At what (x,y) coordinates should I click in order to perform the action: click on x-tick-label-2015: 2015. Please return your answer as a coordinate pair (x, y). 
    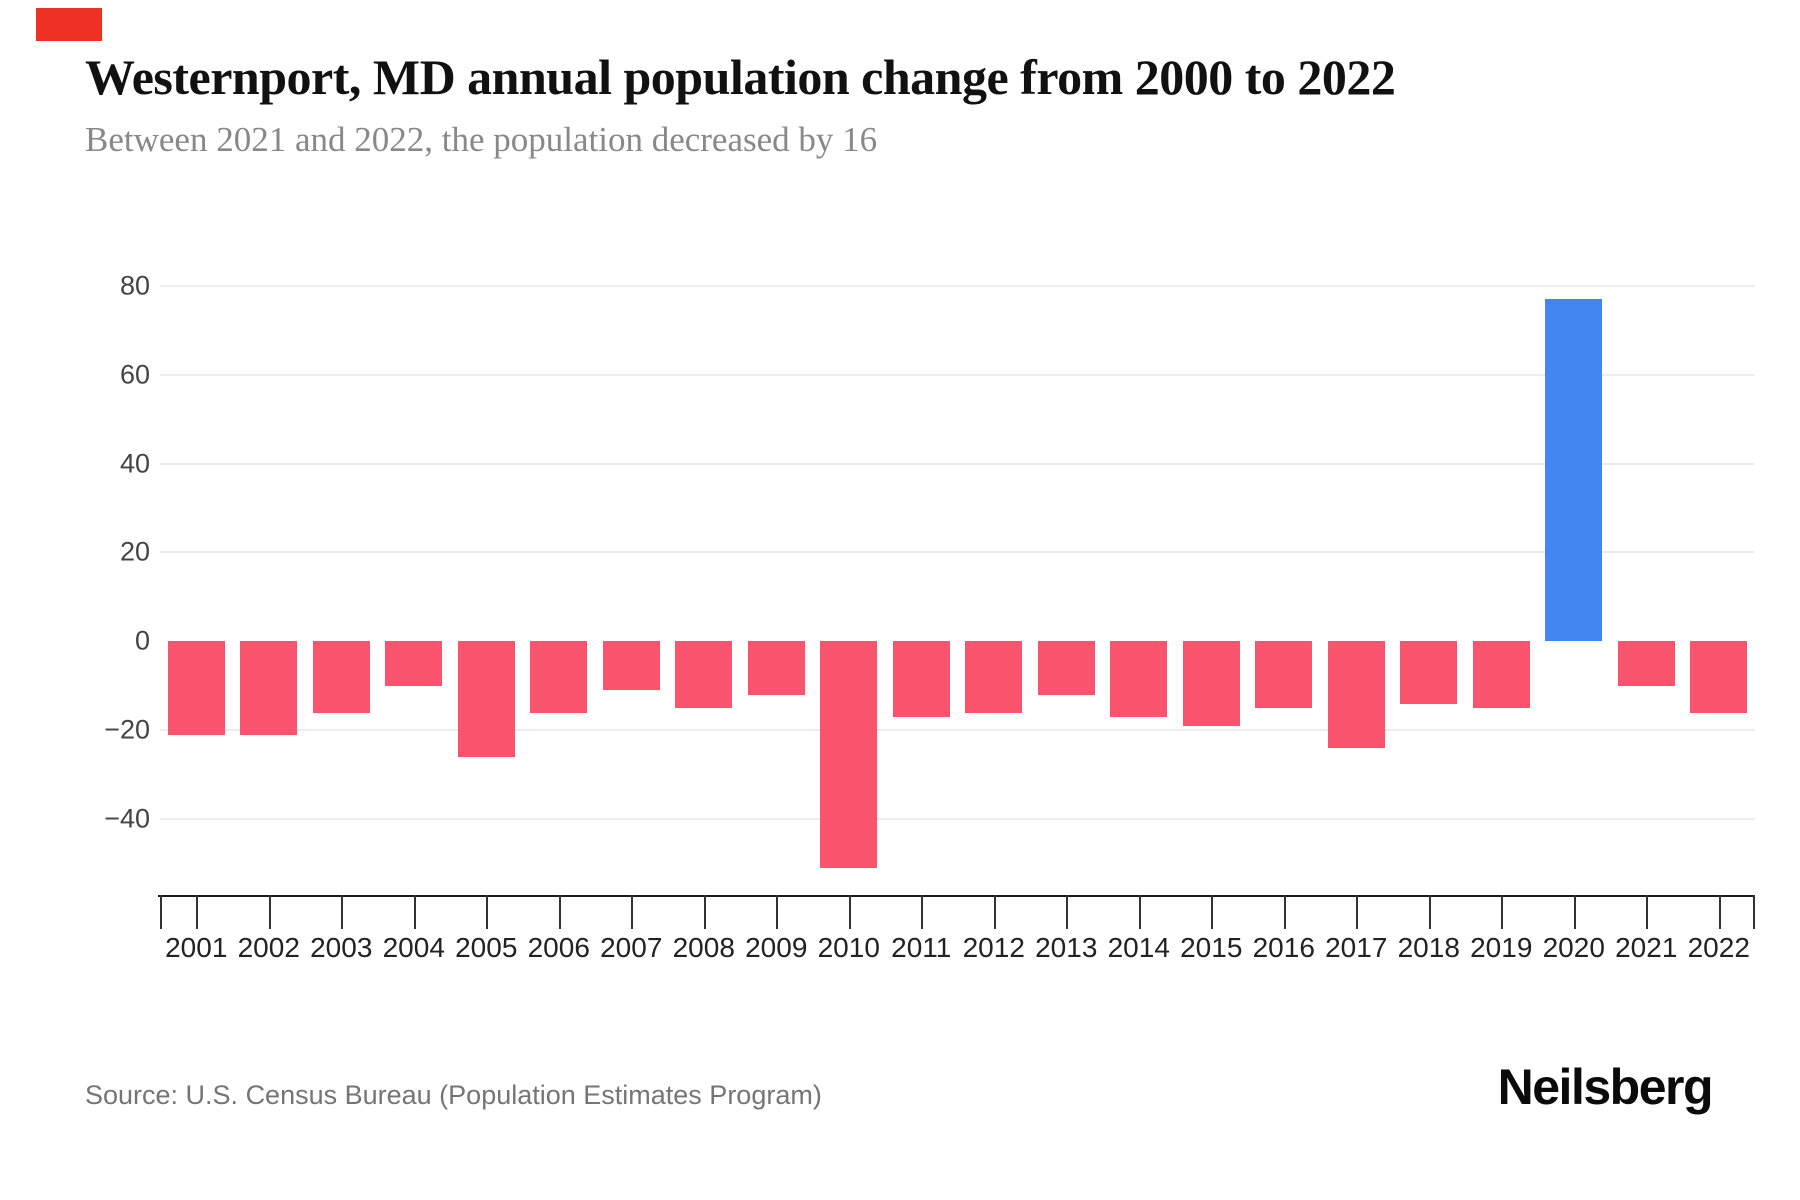
    Looking at the image, I should click on (1211, 947).